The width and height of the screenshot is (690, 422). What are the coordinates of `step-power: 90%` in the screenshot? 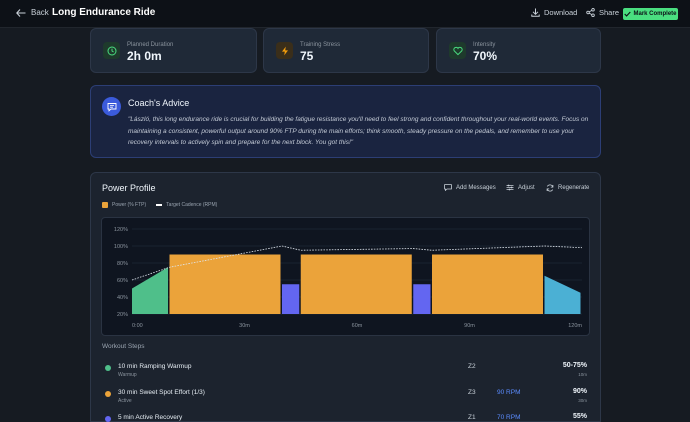 It's located at (579, 391).